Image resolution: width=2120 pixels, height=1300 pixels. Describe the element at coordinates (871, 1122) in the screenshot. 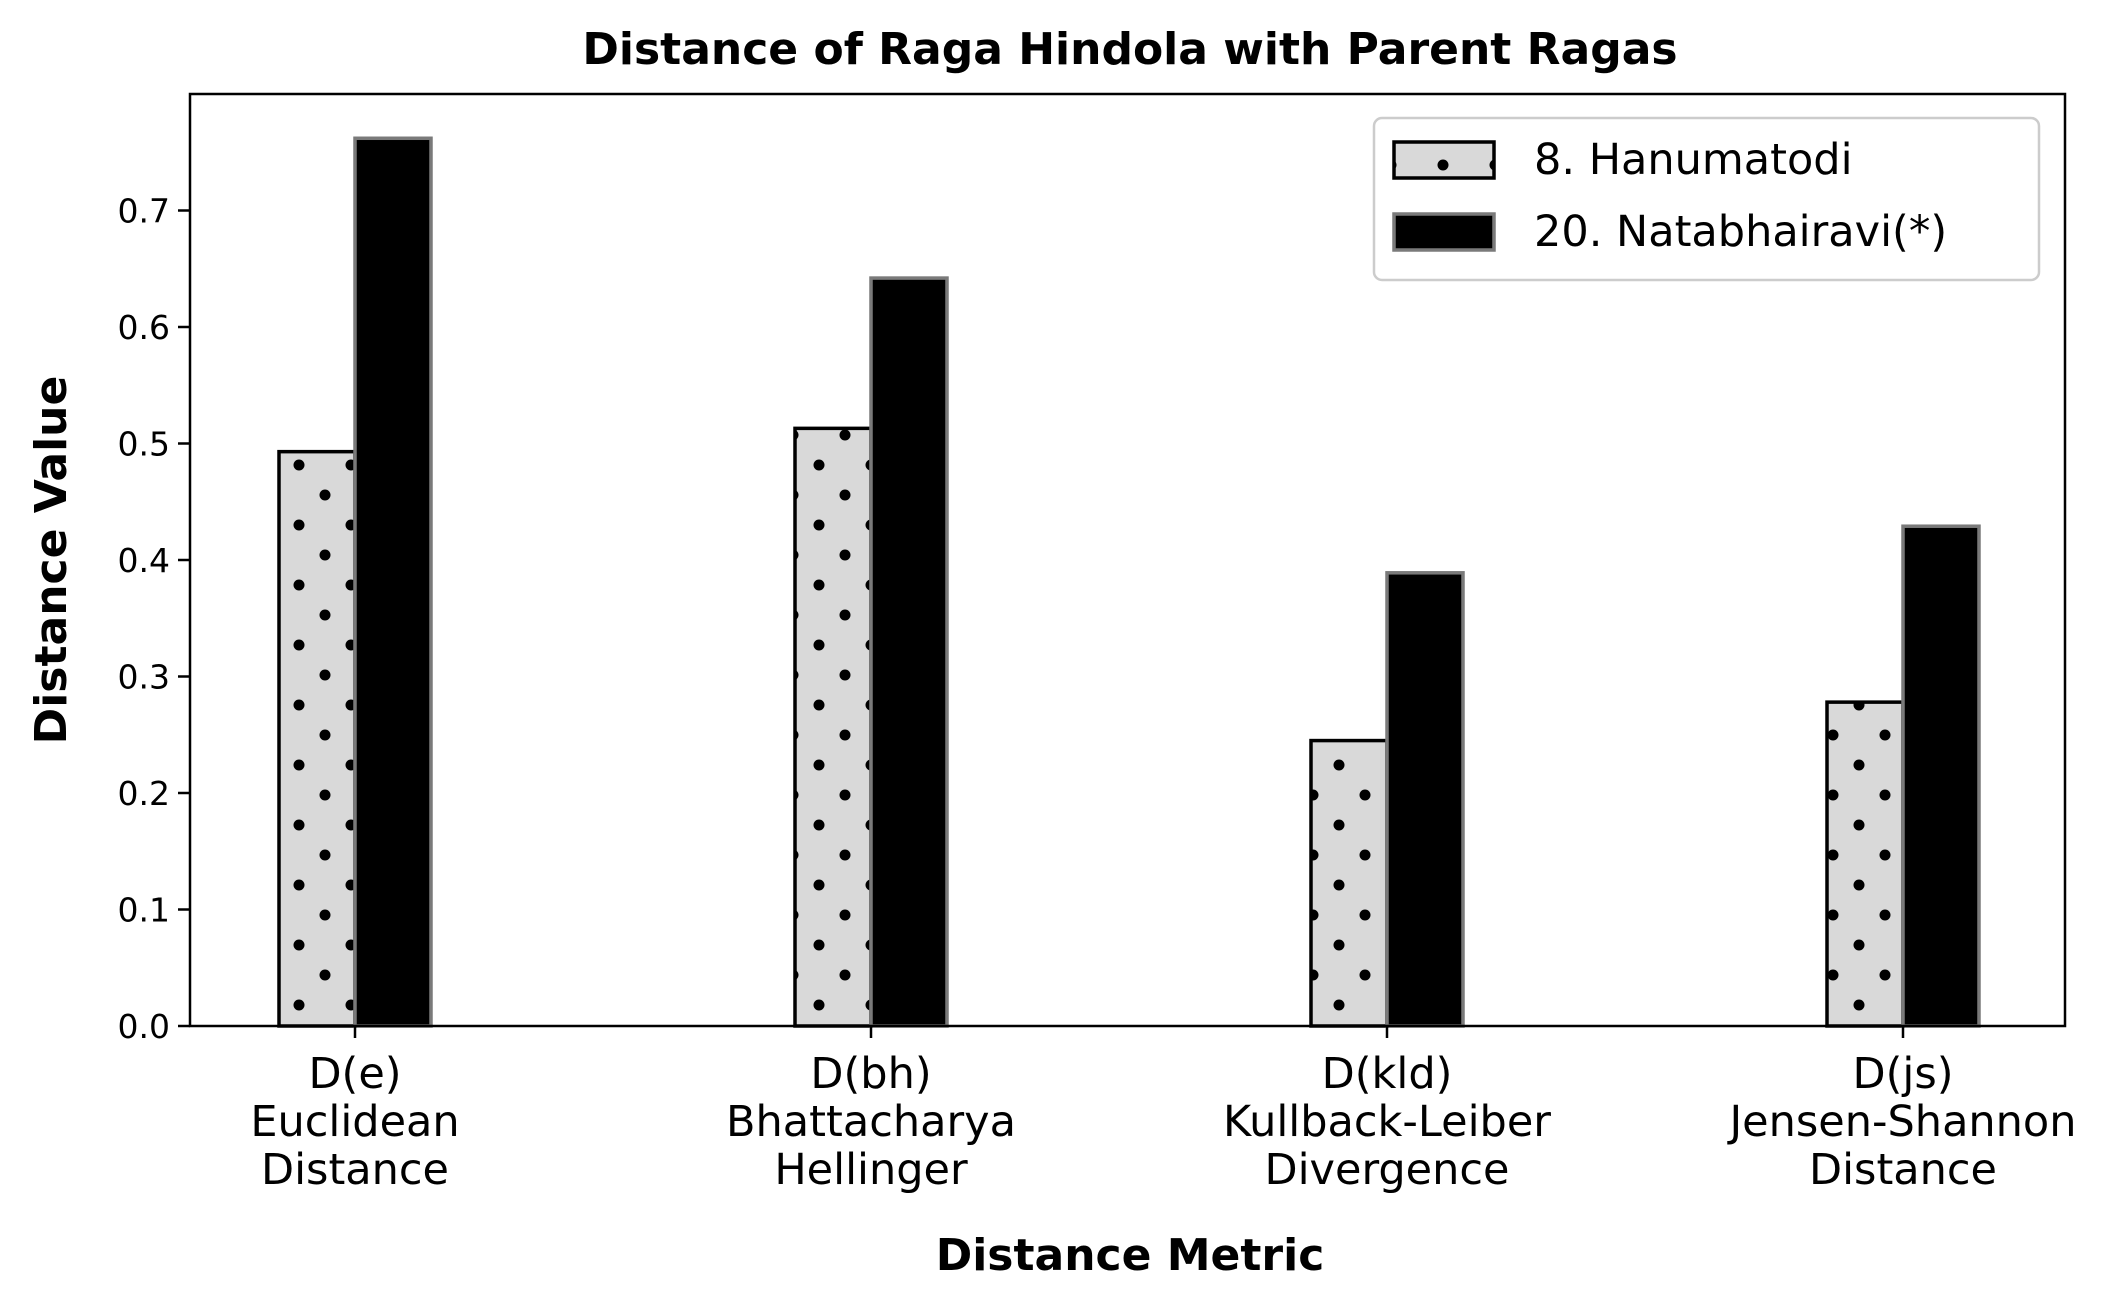

I see `x-tick-label: Bhattacharya` at that location.